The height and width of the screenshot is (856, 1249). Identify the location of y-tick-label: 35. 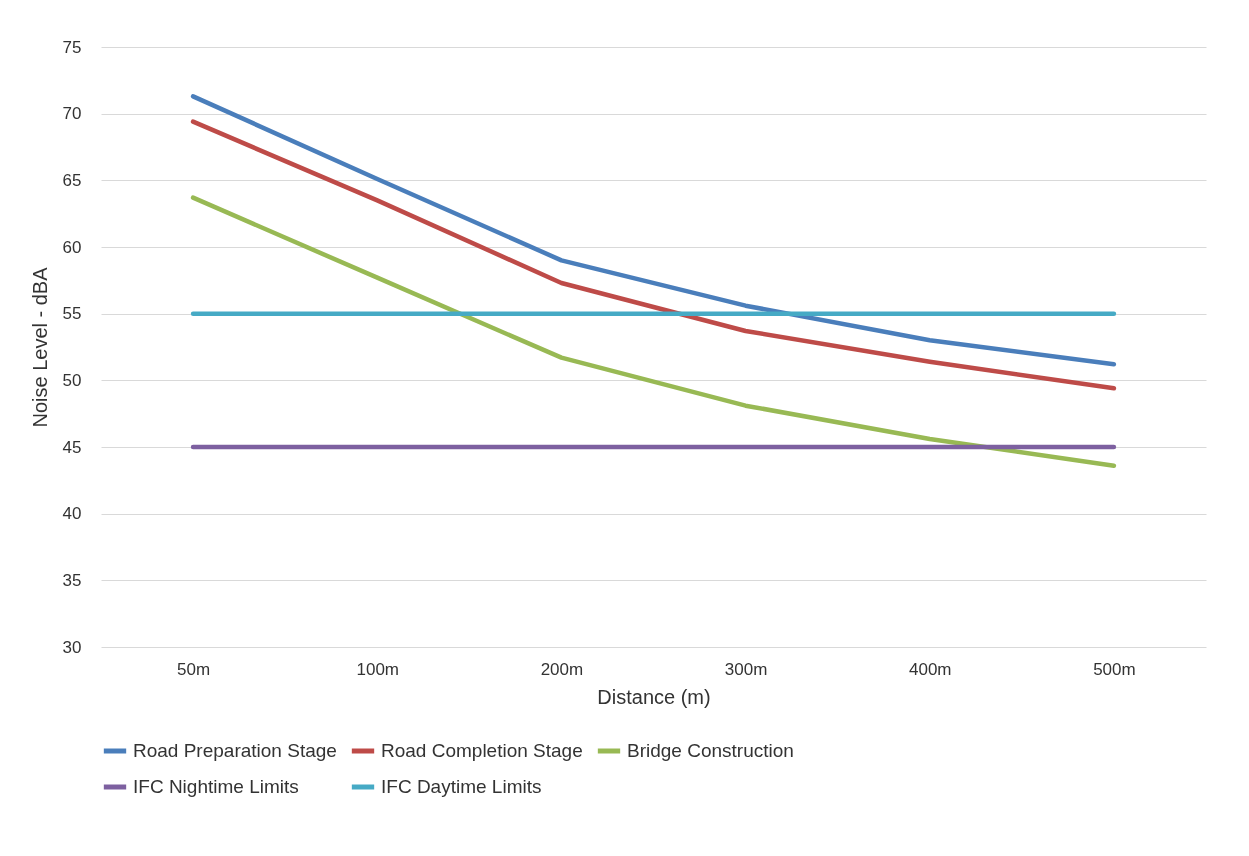
(72, 580).